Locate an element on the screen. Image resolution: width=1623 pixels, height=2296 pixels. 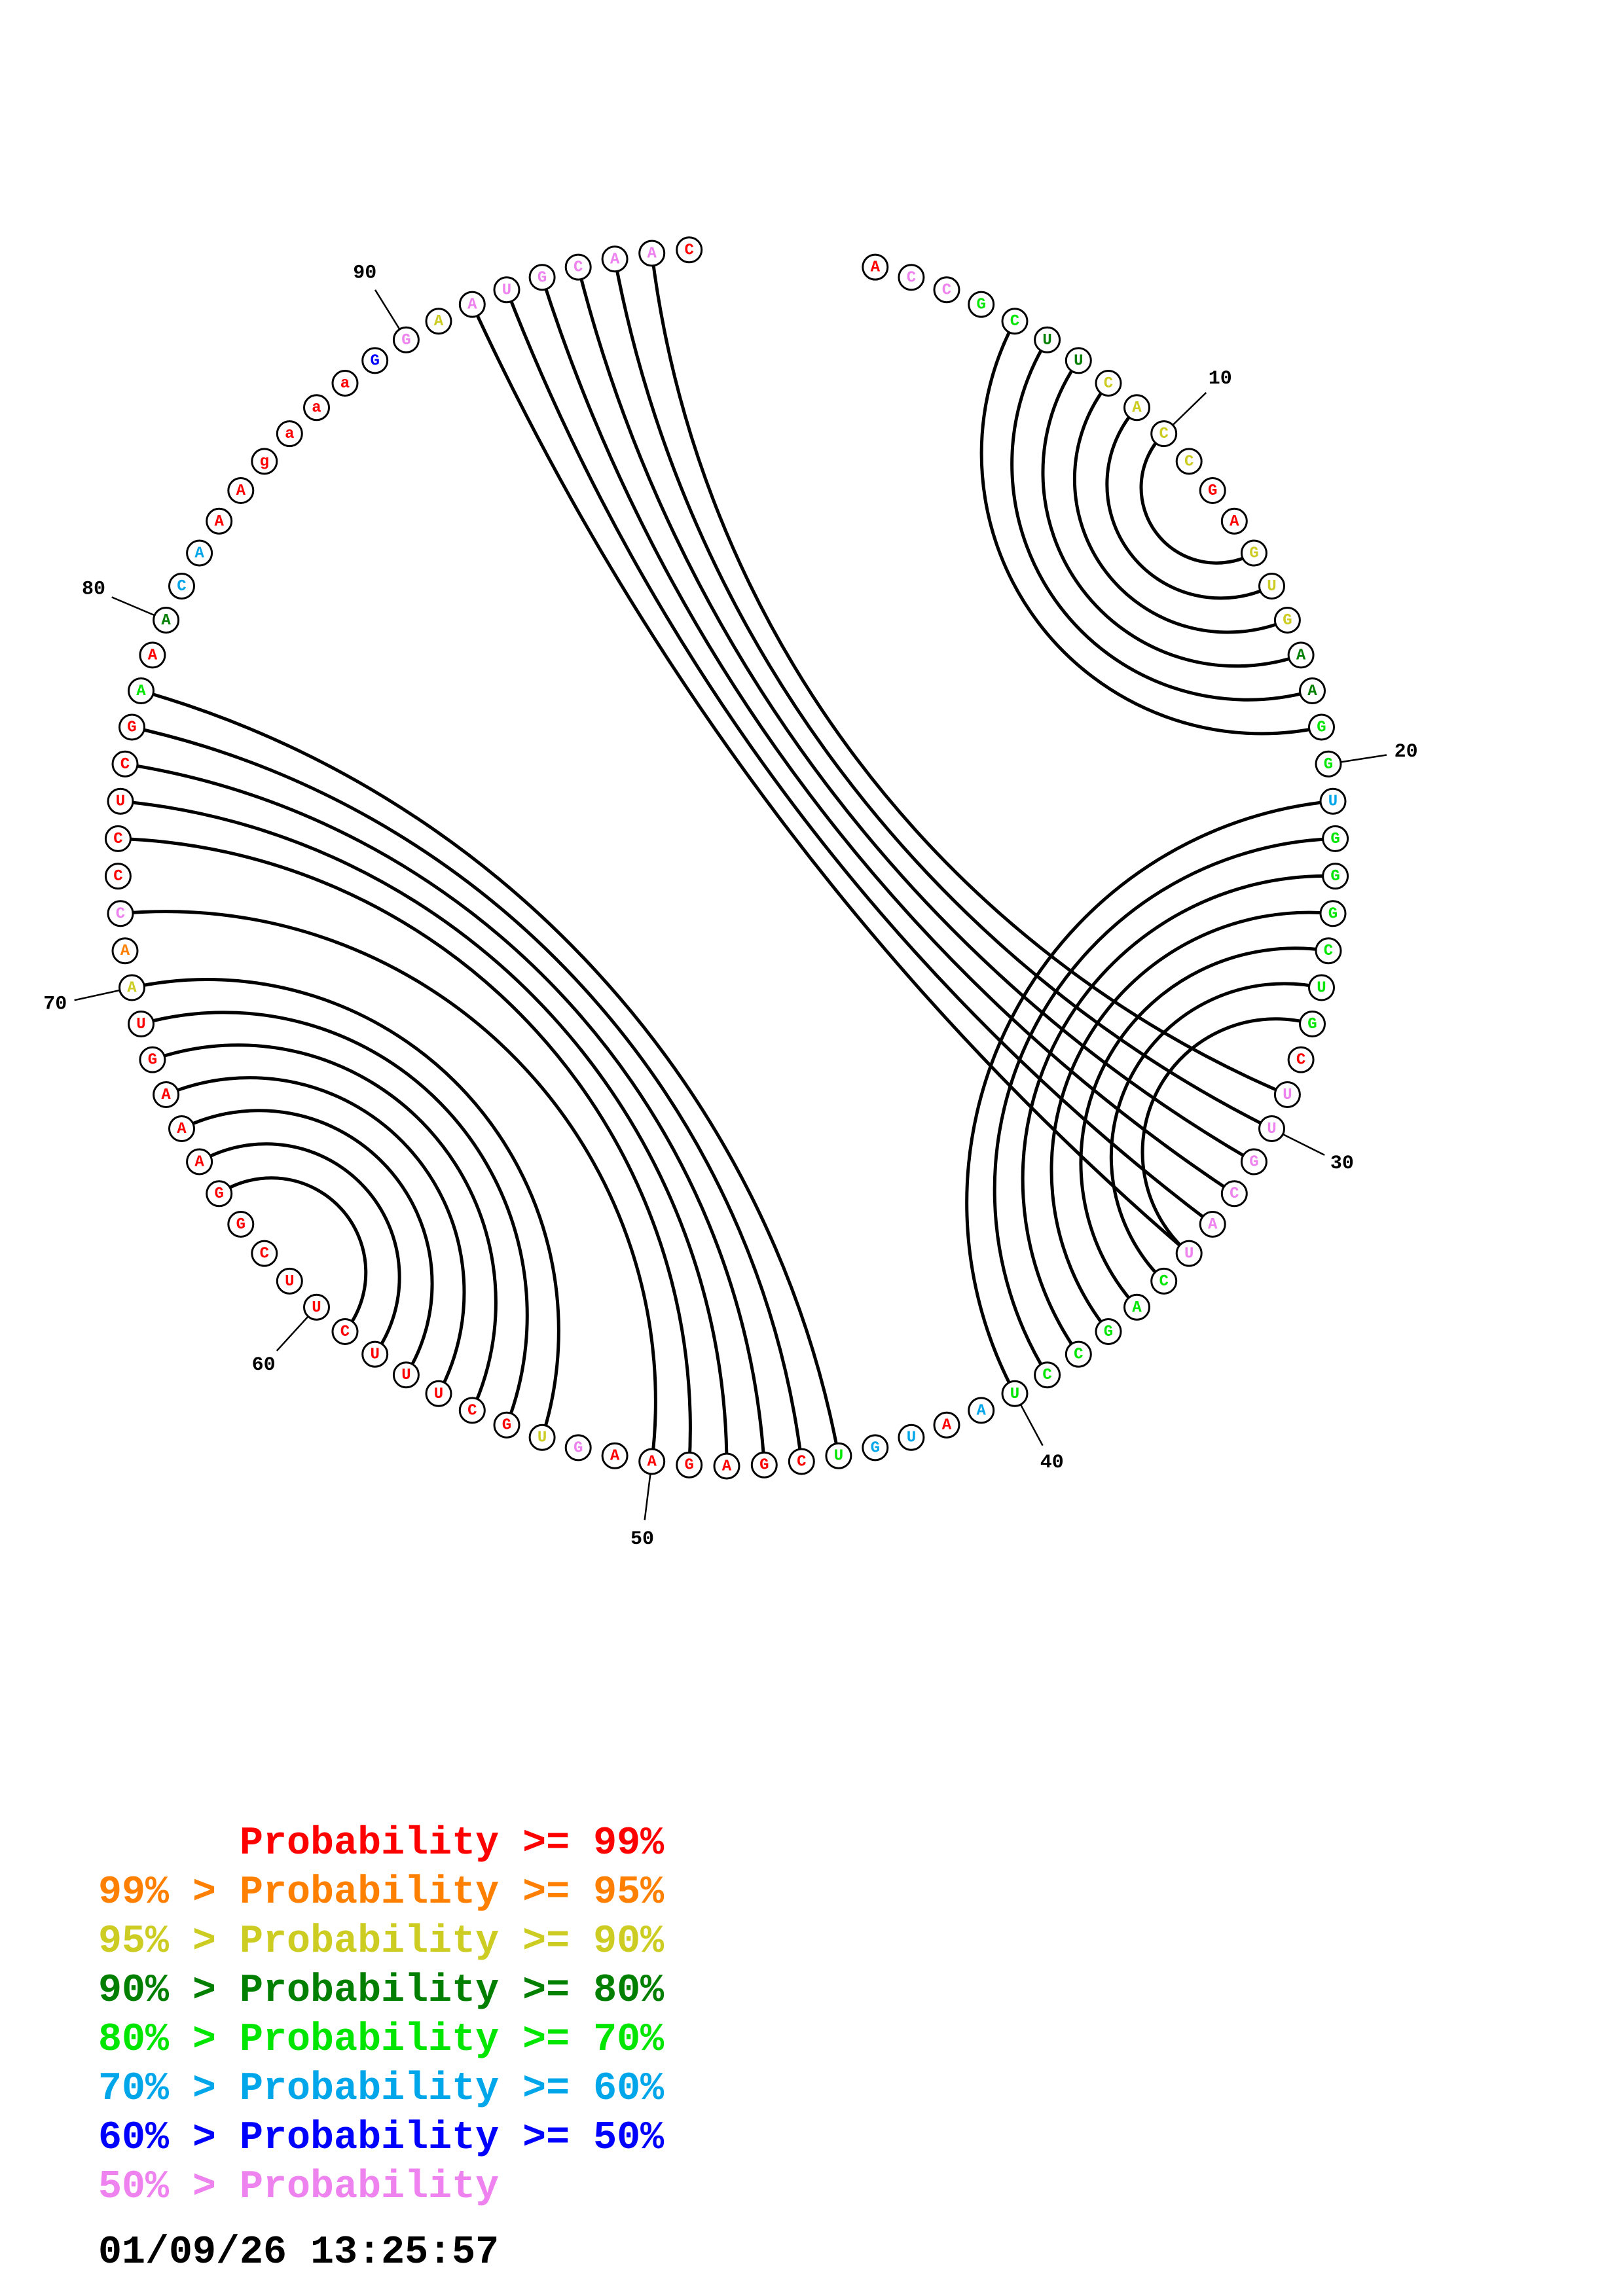
legend-row-90: 95% > Probability >= 90% is located at coordinates (523, 1942).